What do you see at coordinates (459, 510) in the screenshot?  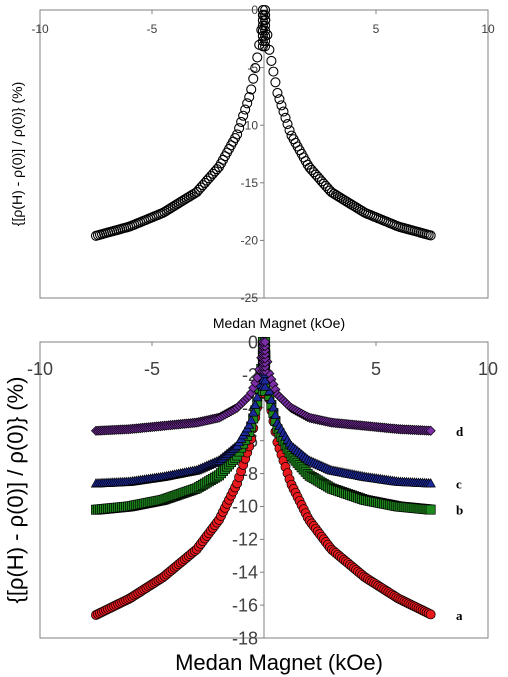 I see `curve-label-b: b` at bounding box center [459, 510].